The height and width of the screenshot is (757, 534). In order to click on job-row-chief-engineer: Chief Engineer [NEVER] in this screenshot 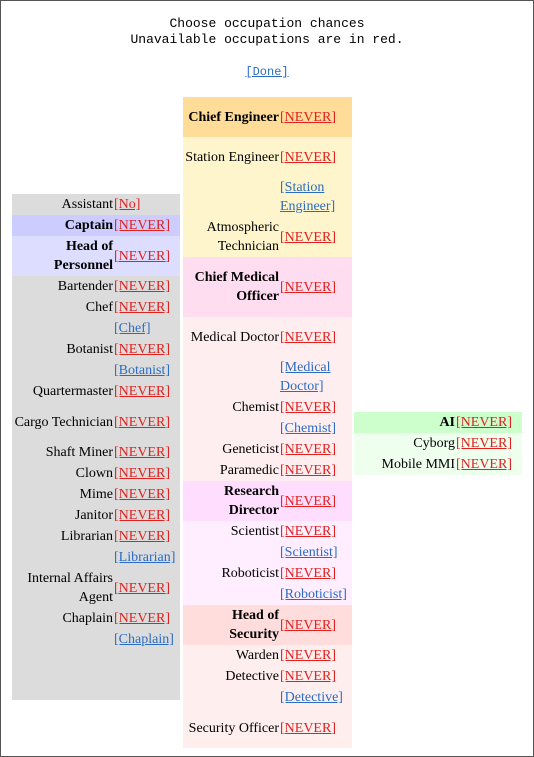, I will do `click(267, 117)`.